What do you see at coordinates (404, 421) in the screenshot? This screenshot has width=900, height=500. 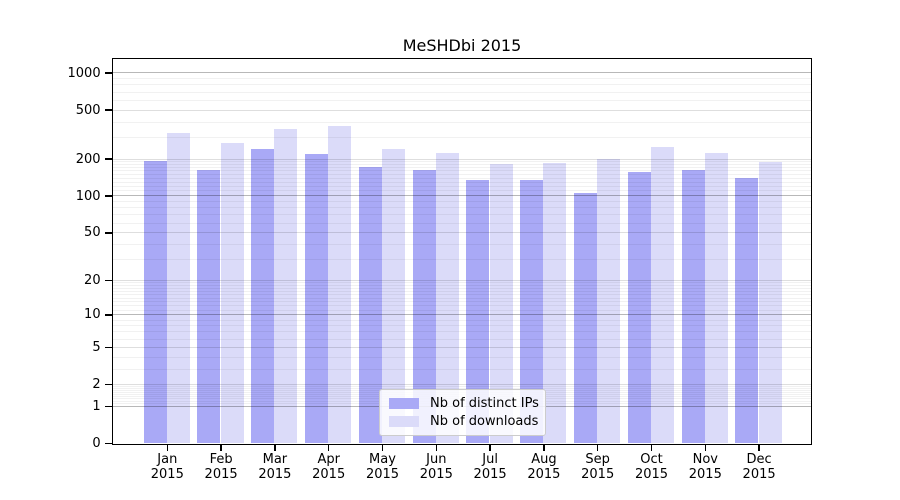 I see `legend-swatch-downloads` at bounding box center [404, 421].